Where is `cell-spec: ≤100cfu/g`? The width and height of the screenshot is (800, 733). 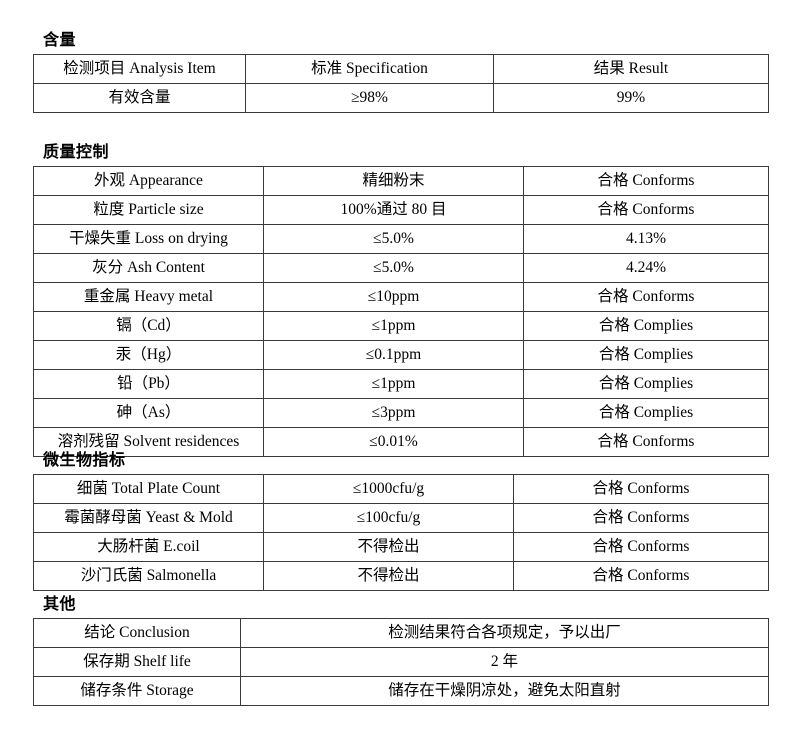
cell-spec: ≤100cfu/g is located at coordinates (388, 518).